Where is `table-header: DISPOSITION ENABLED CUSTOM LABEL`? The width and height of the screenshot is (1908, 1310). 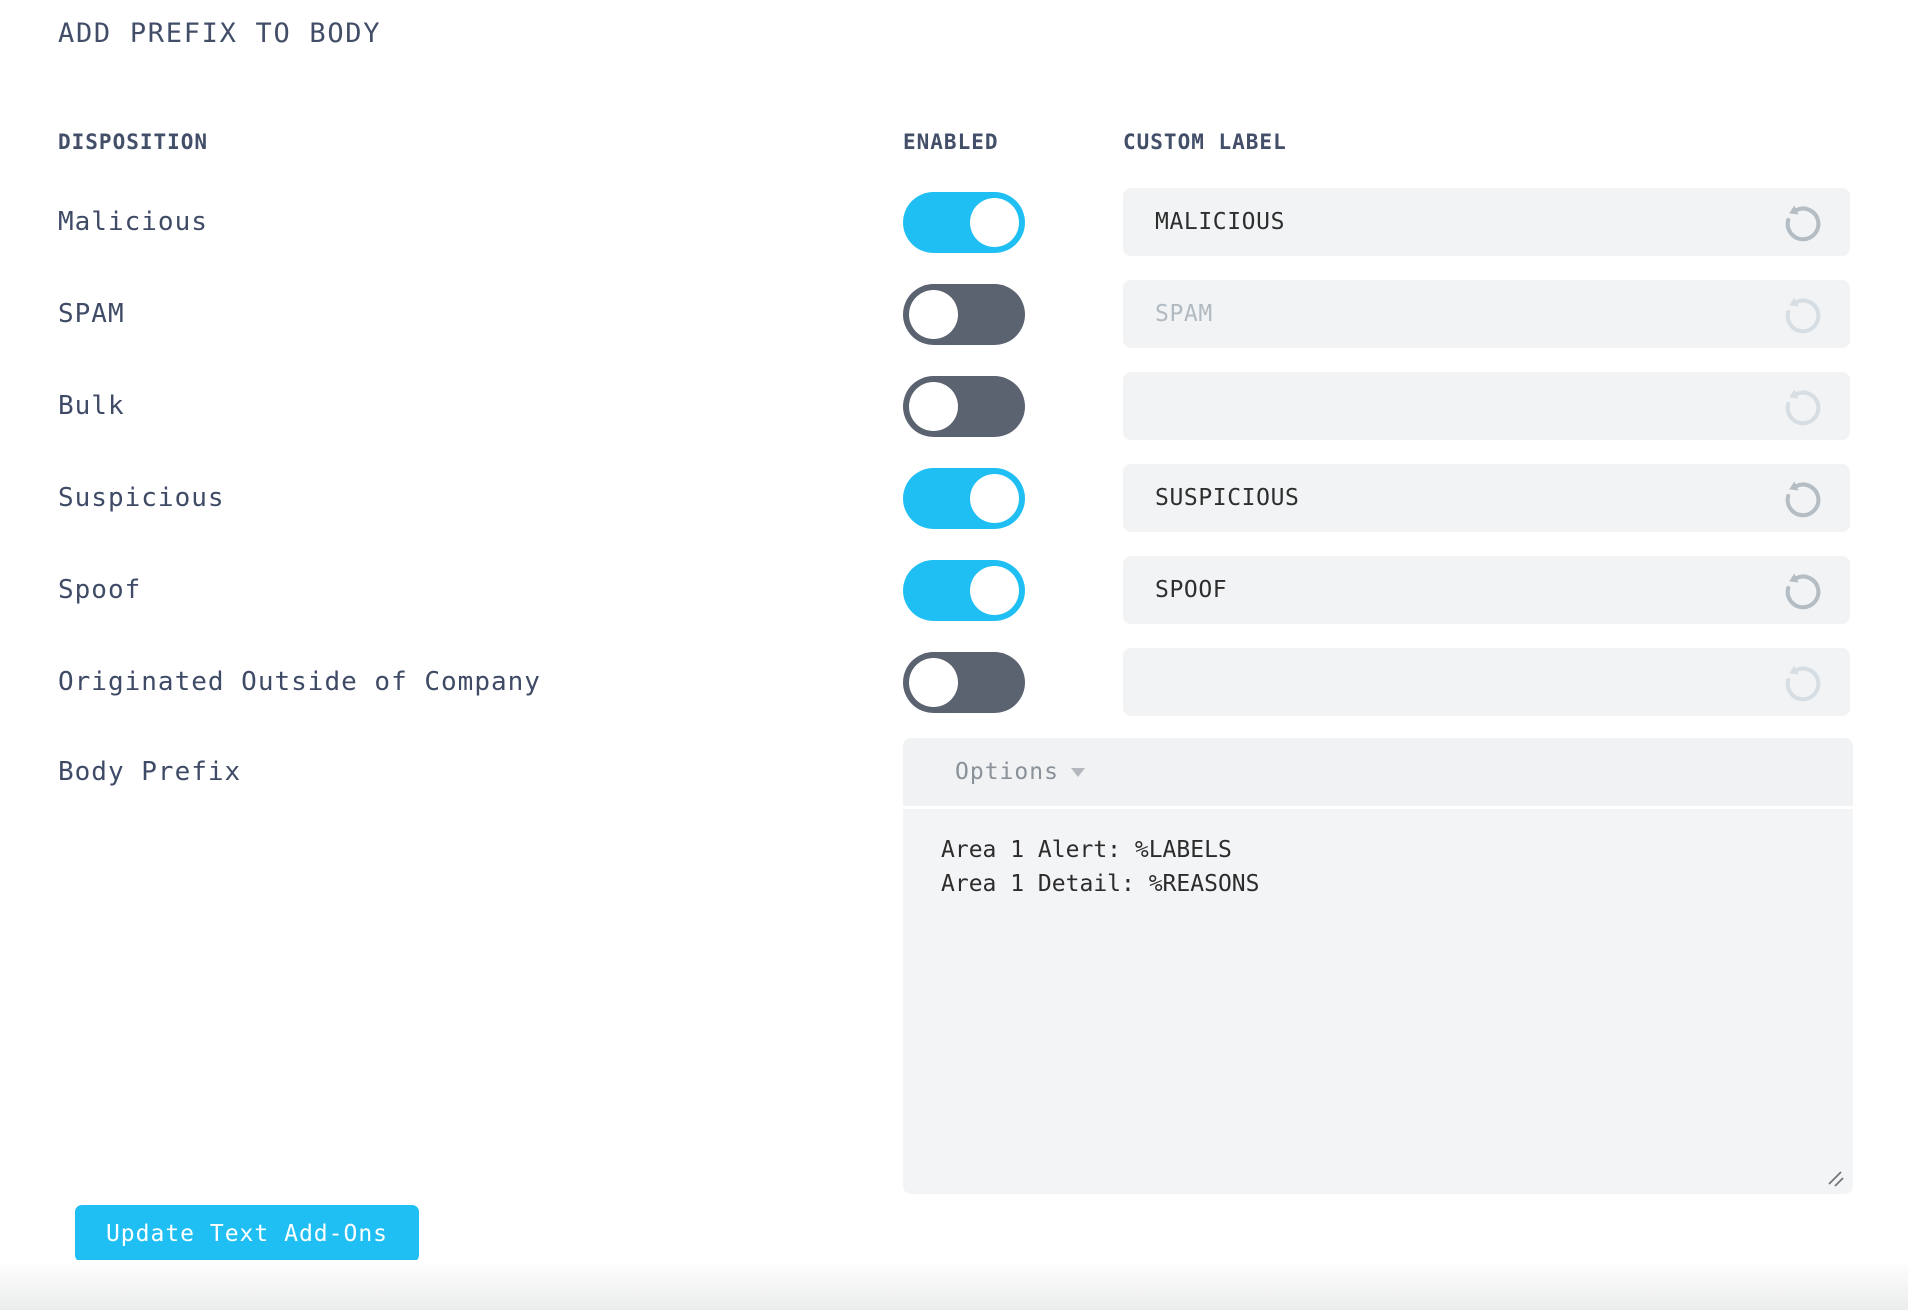 table-header: DISPOSITION ENABLED CUSTOM LABEL is located at coordinates (983, 142).